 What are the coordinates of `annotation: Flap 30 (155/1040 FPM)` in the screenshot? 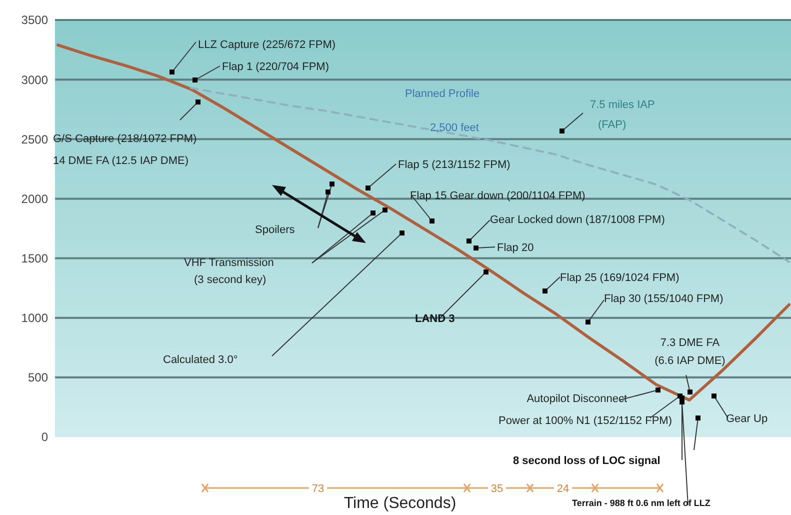 It's located at (664, 299).